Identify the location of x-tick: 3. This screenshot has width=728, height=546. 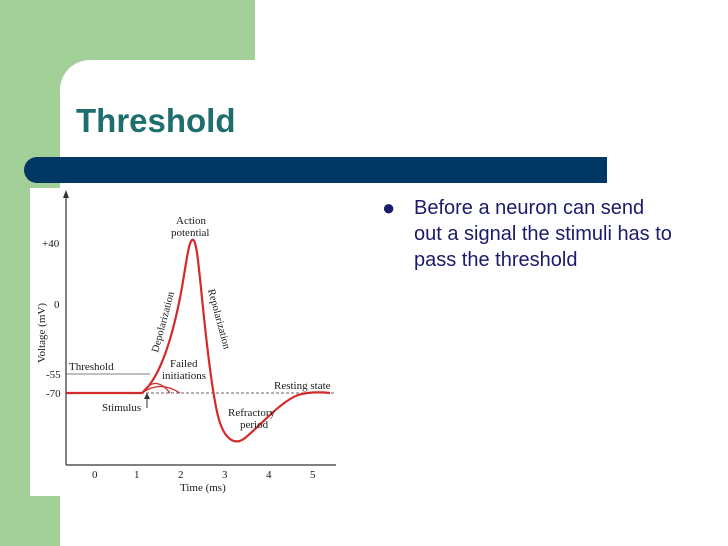
(225, 475).